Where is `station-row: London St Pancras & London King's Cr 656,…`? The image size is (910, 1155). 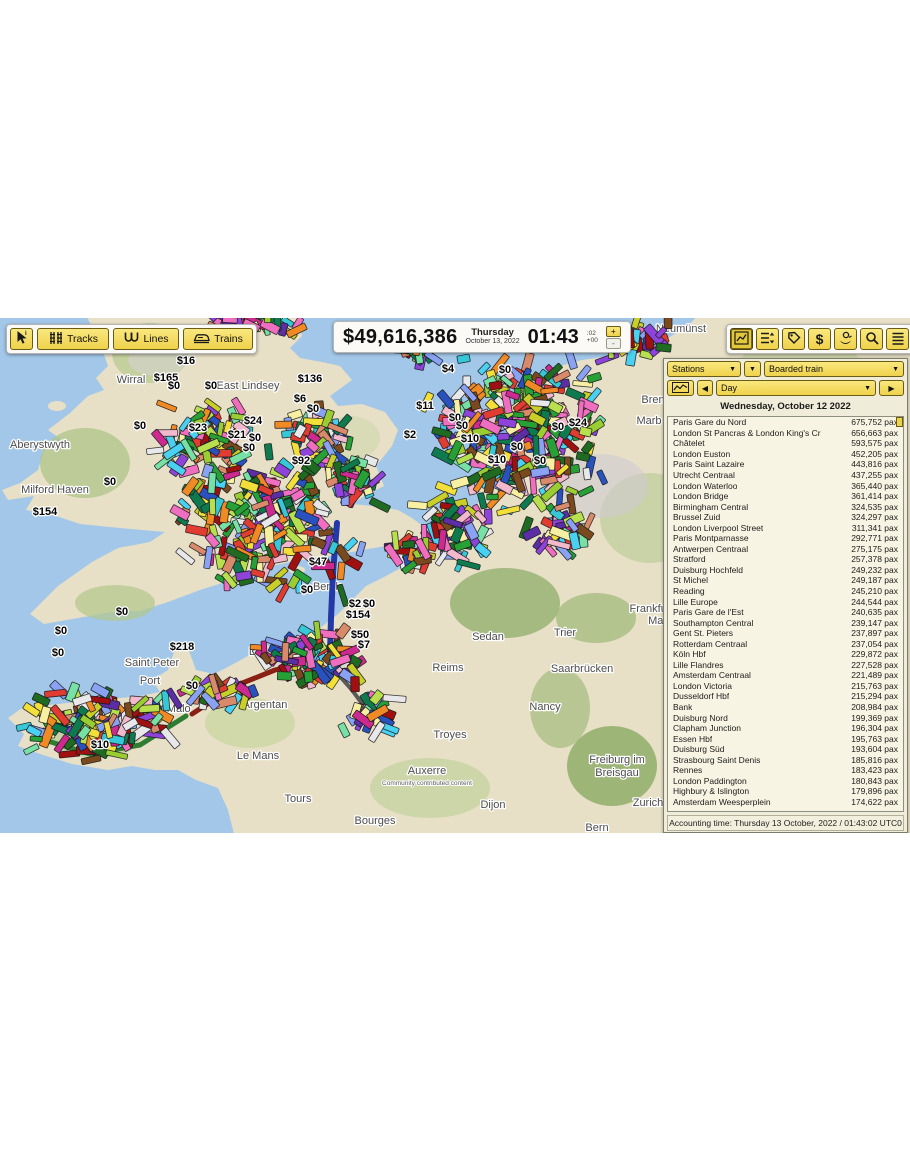 station-row: London St Pancras & London King's Cr 656,… is located at coordinates (785, 433).